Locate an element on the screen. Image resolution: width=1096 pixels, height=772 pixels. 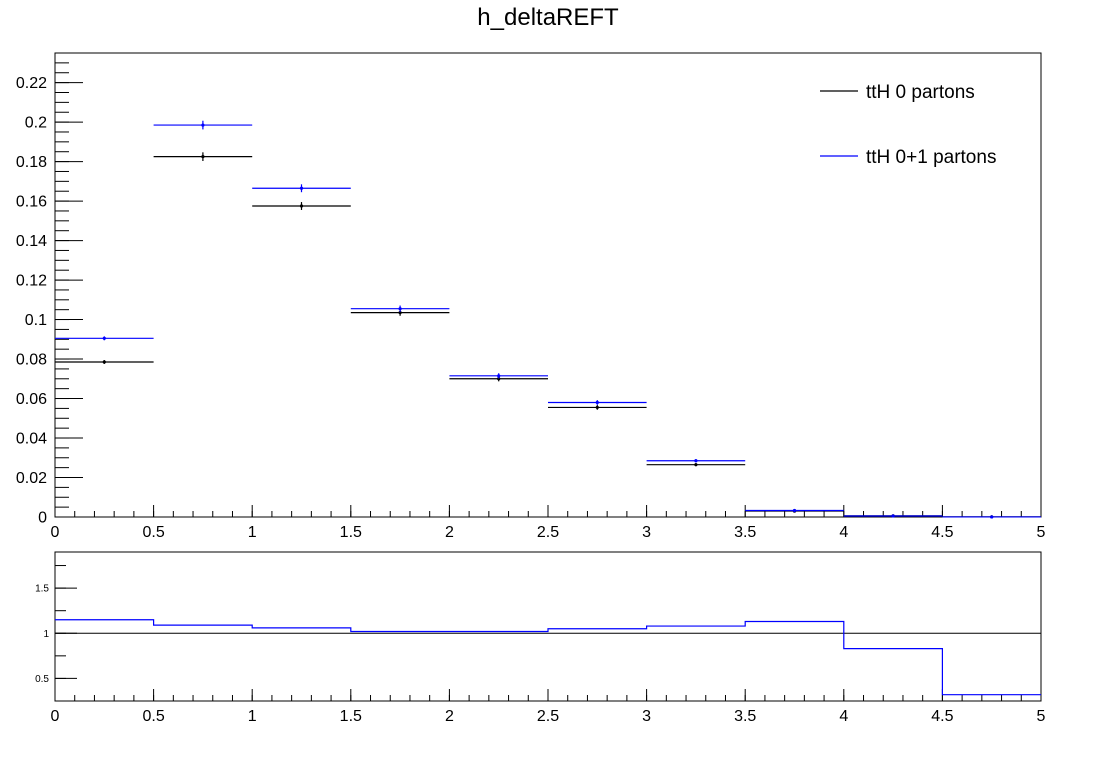
ratio-x-tick-label: 3.5 is located at coordinates (745, 716).